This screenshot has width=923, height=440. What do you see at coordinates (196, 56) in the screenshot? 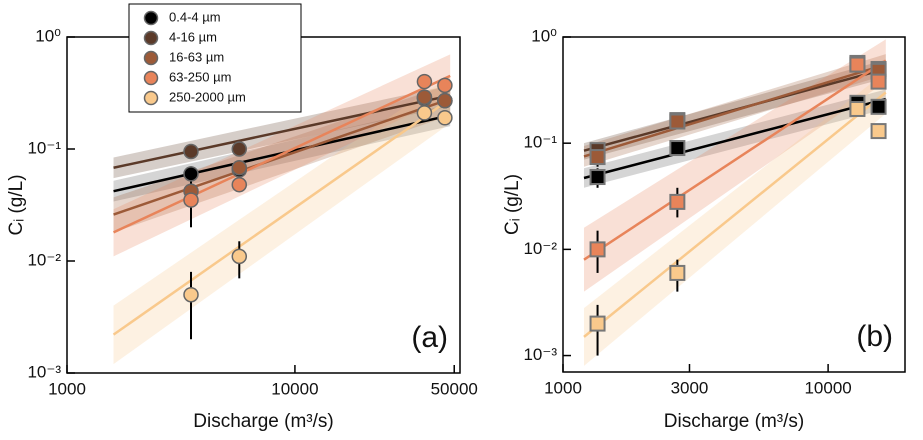
I see `legend-label: 16-63 µm` at bounding box center [196, 56].